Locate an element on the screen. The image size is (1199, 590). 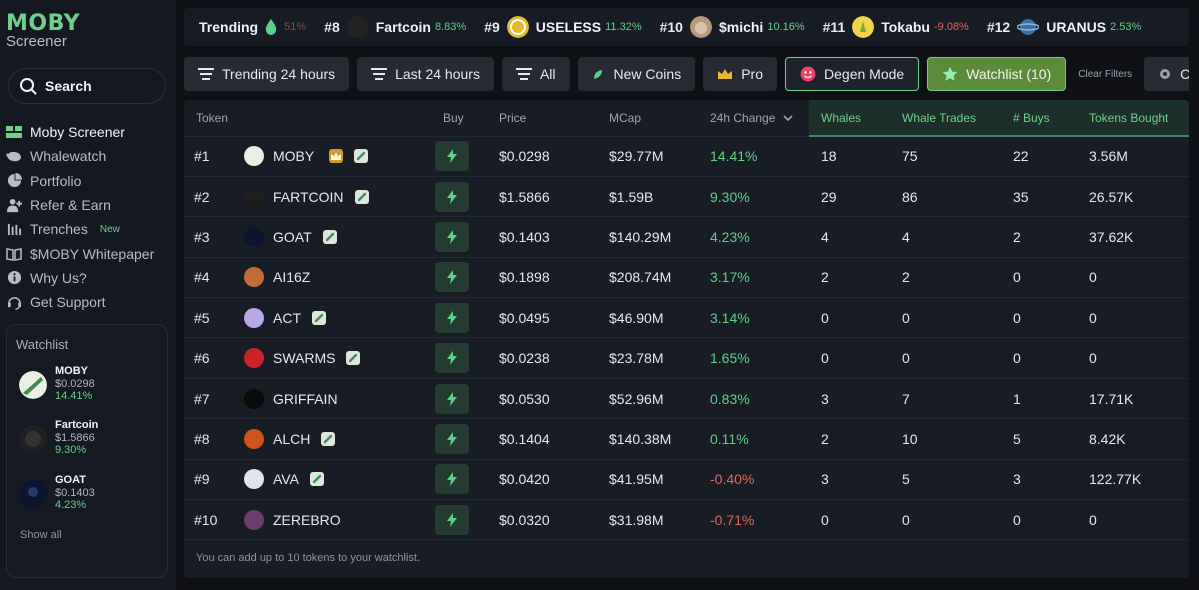
filter-custom: Custom is located at coordinates (1166, 74).